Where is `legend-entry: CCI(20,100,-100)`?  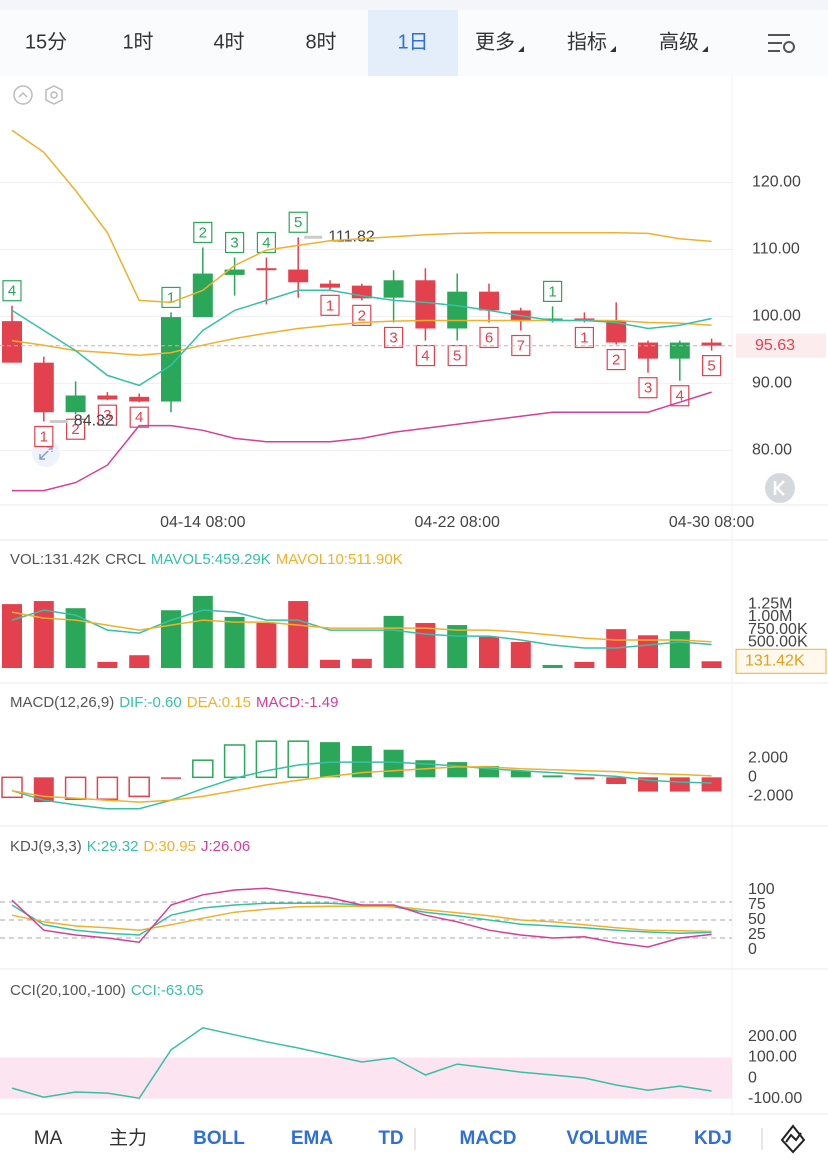
legend-entry: CCI(20,100,-100) is located at coordinates (68, 990).